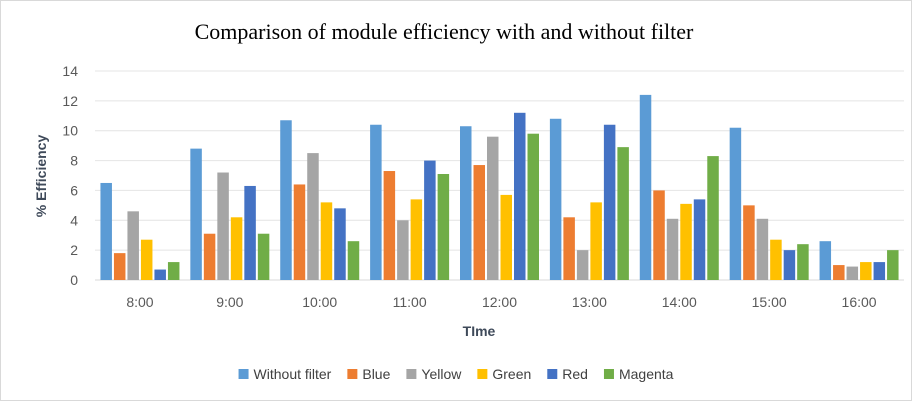  What do you see at coordinates (769, 302) in the screenshot?
I see `x-tick-label: 15:00` at bounding box center [769, 302].